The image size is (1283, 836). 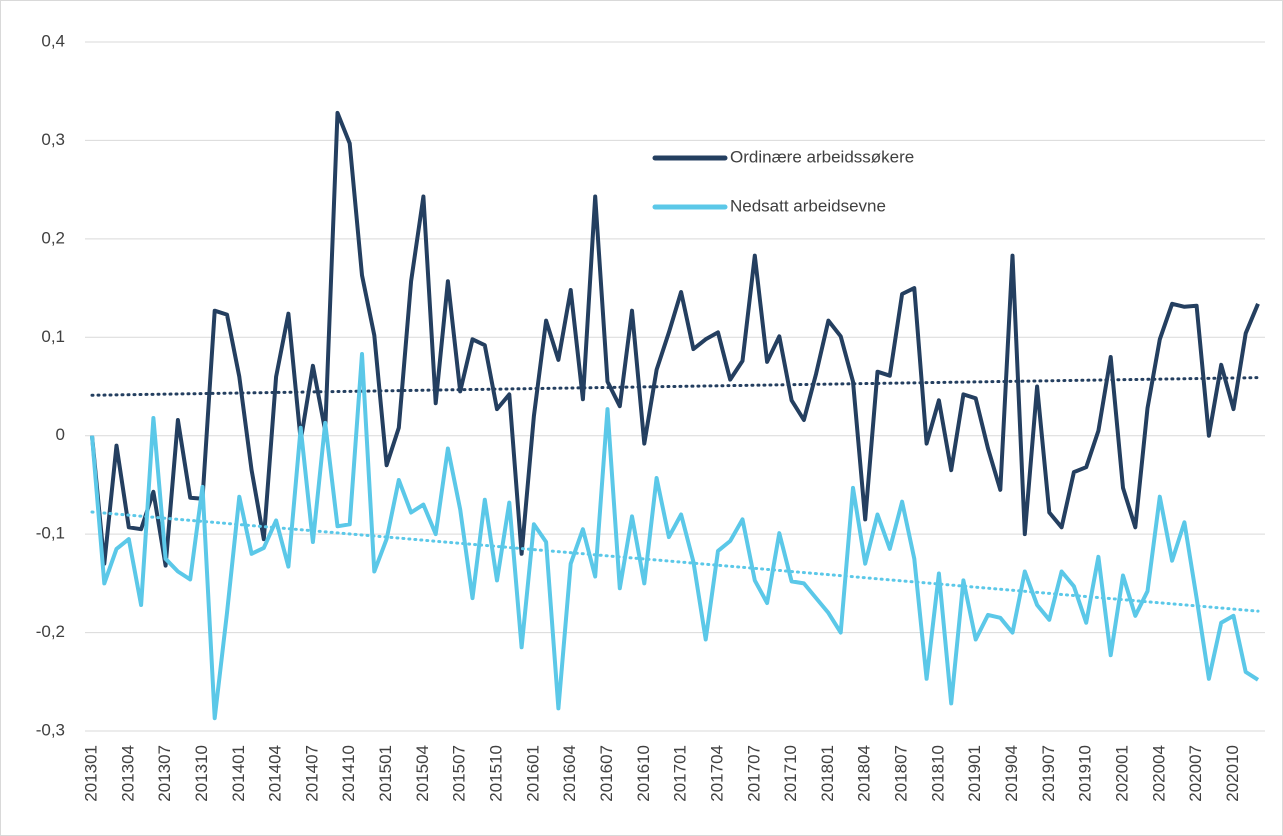 I want to click on x-tick-label: 201601, so click(x=532, y=773).